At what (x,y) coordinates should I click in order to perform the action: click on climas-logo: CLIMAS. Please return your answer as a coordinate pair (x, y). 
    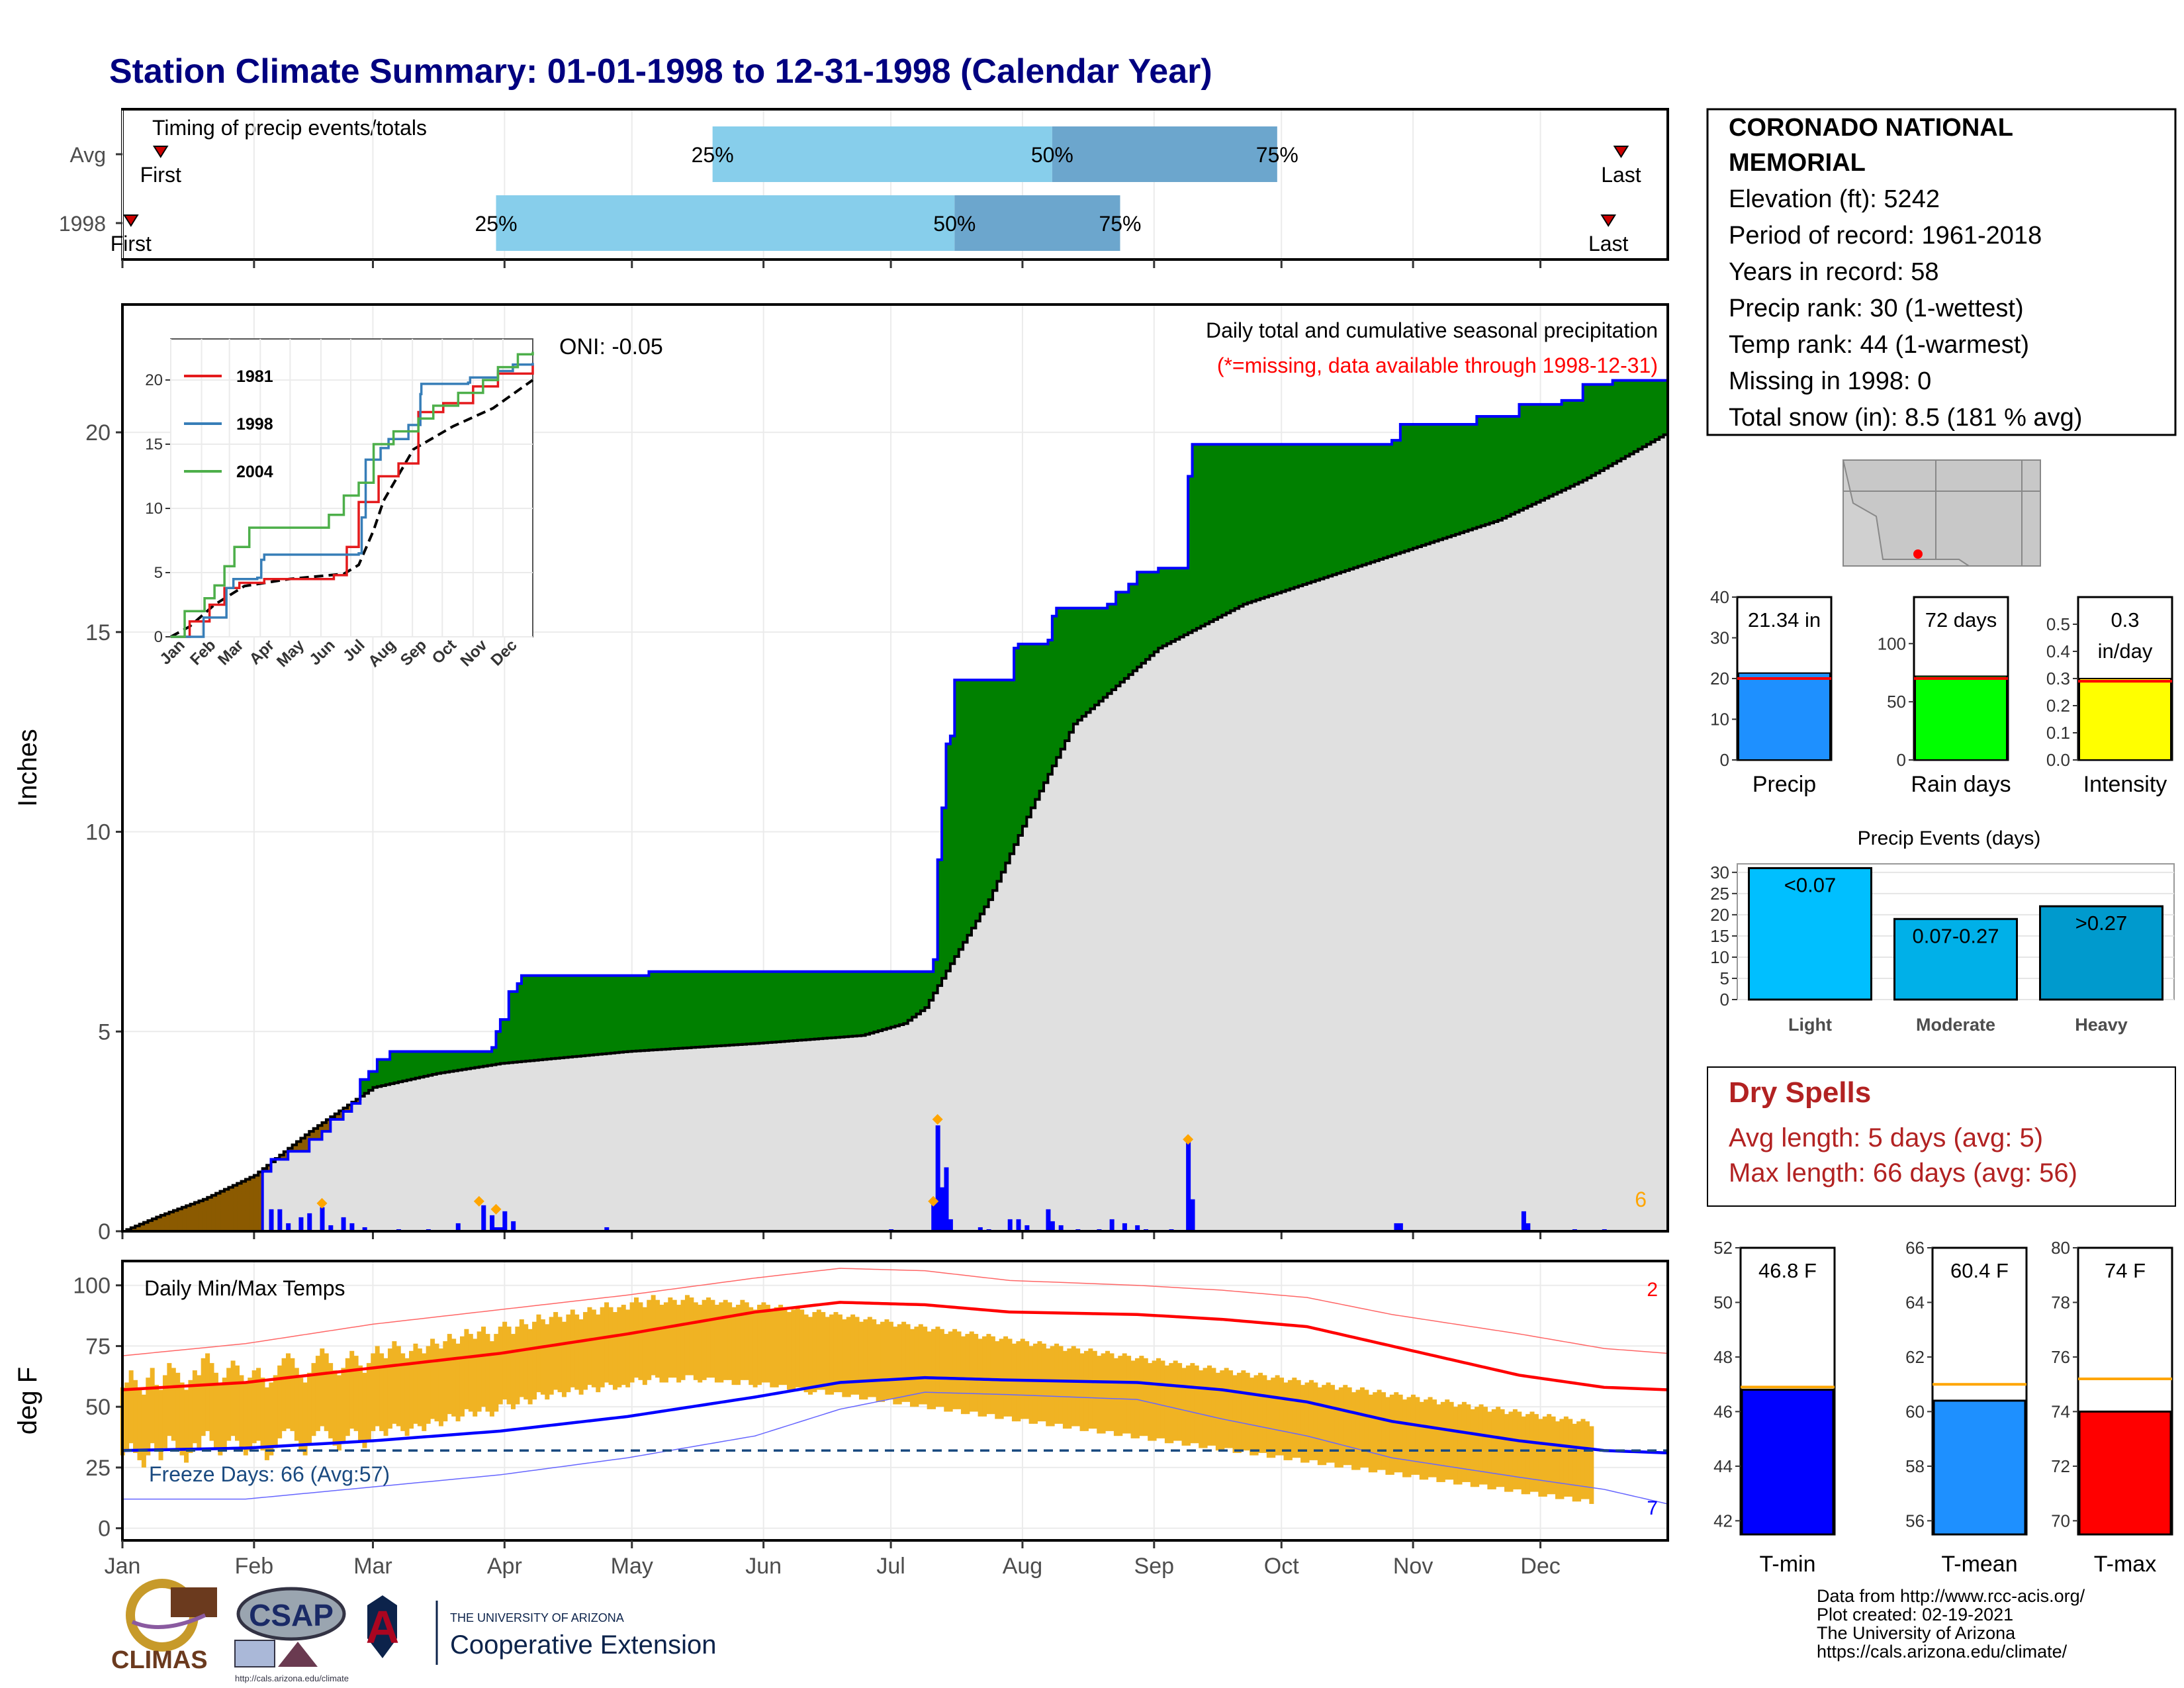
    Looking at the image, I should click on (164, 1626).